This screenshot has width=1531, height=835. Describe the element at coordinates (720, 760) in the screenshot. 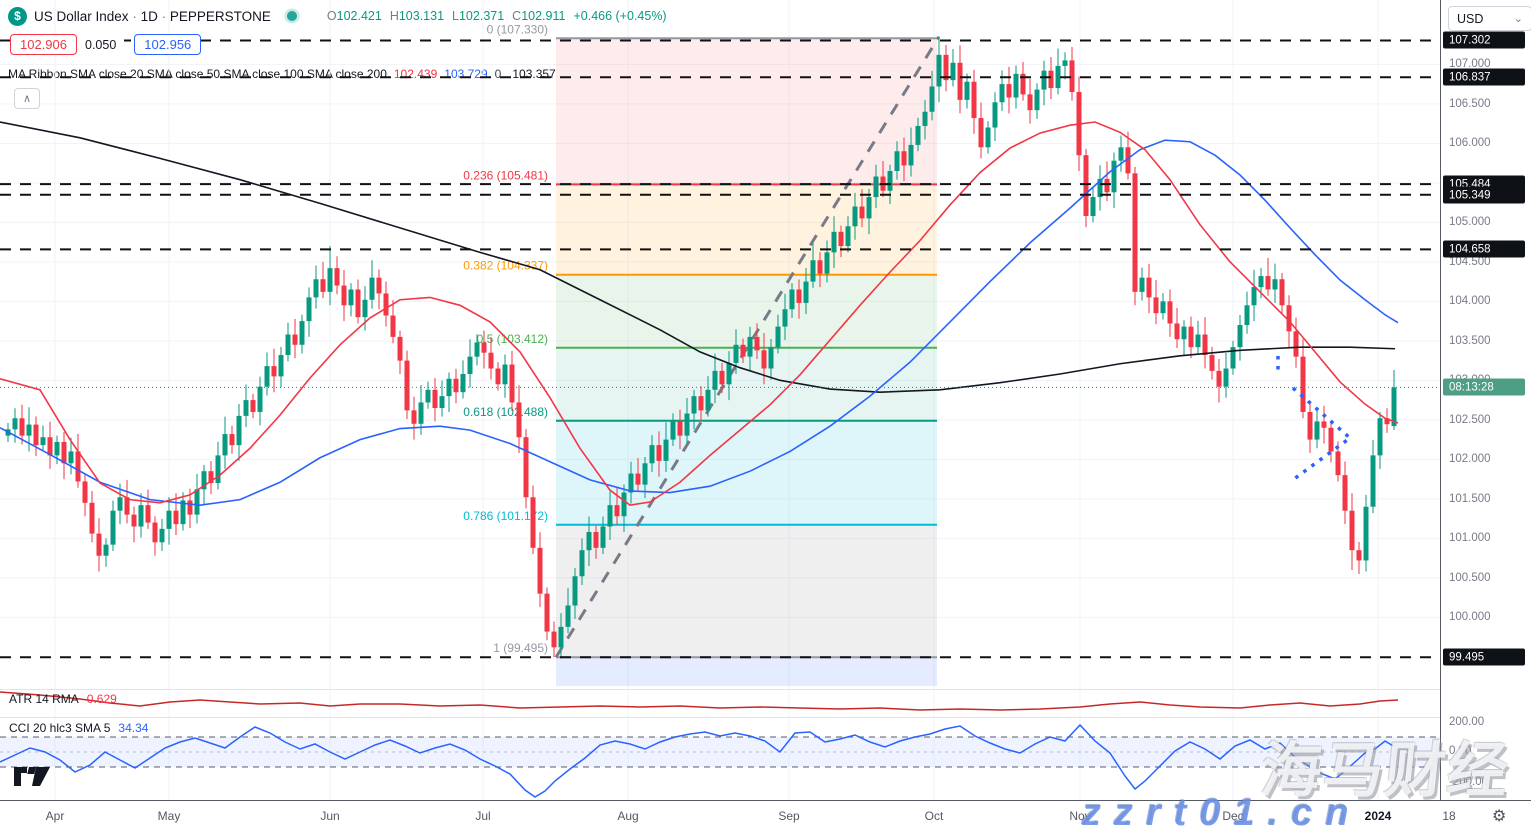

I see `cci-pane` at that location.